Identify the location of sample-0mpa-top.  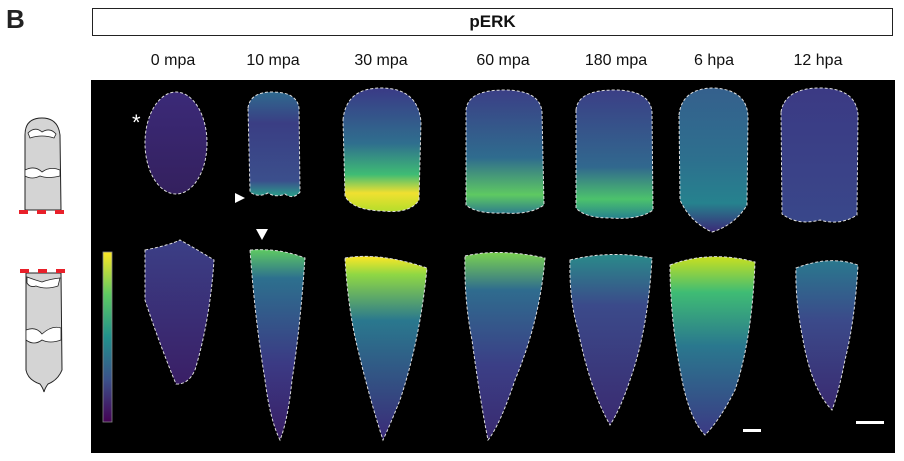
(176, 143).